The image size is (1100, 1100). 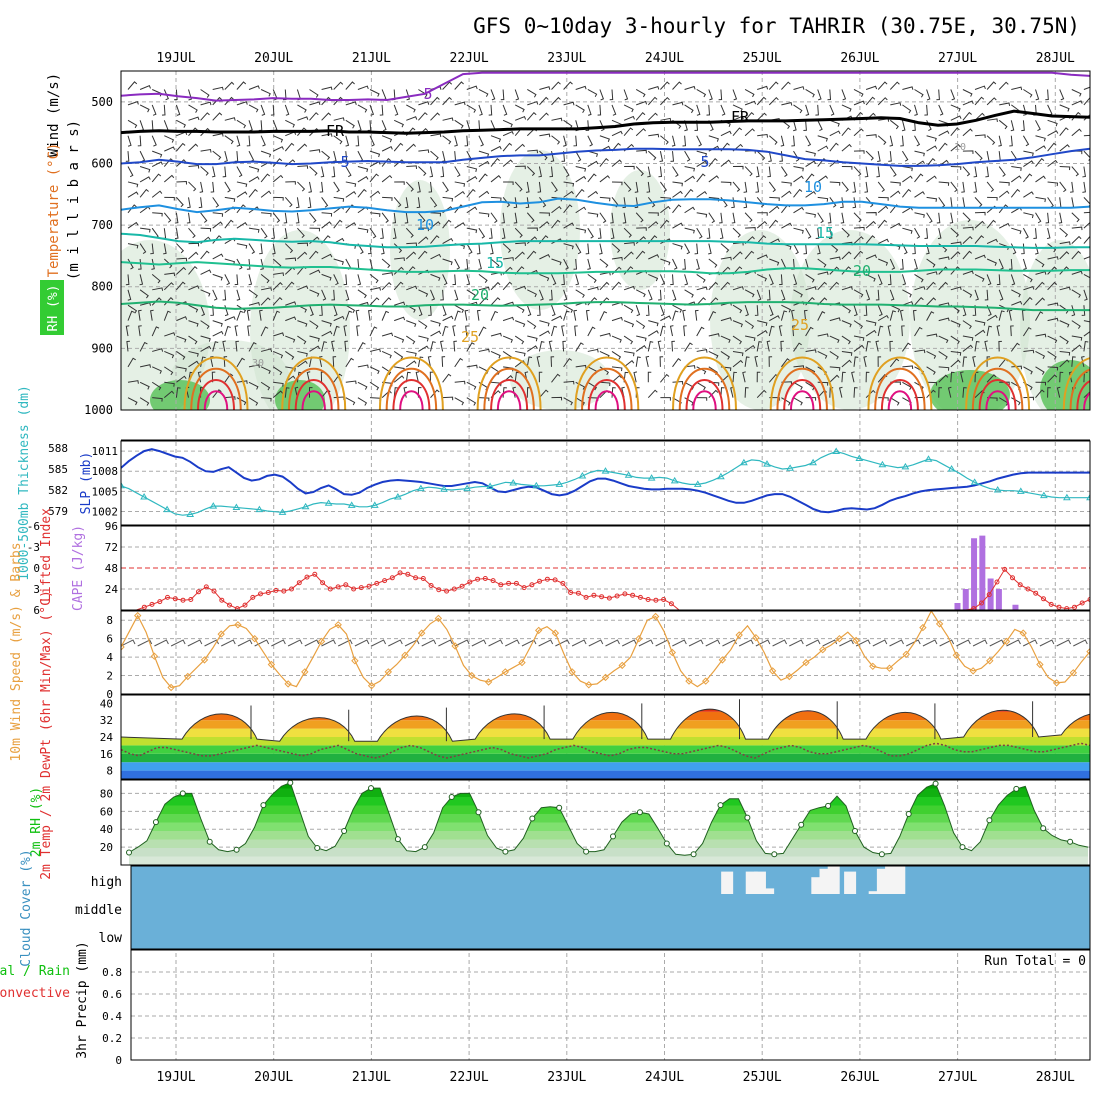 I want to click on lifted-tick-label: 6, so click(x=36, y=610).